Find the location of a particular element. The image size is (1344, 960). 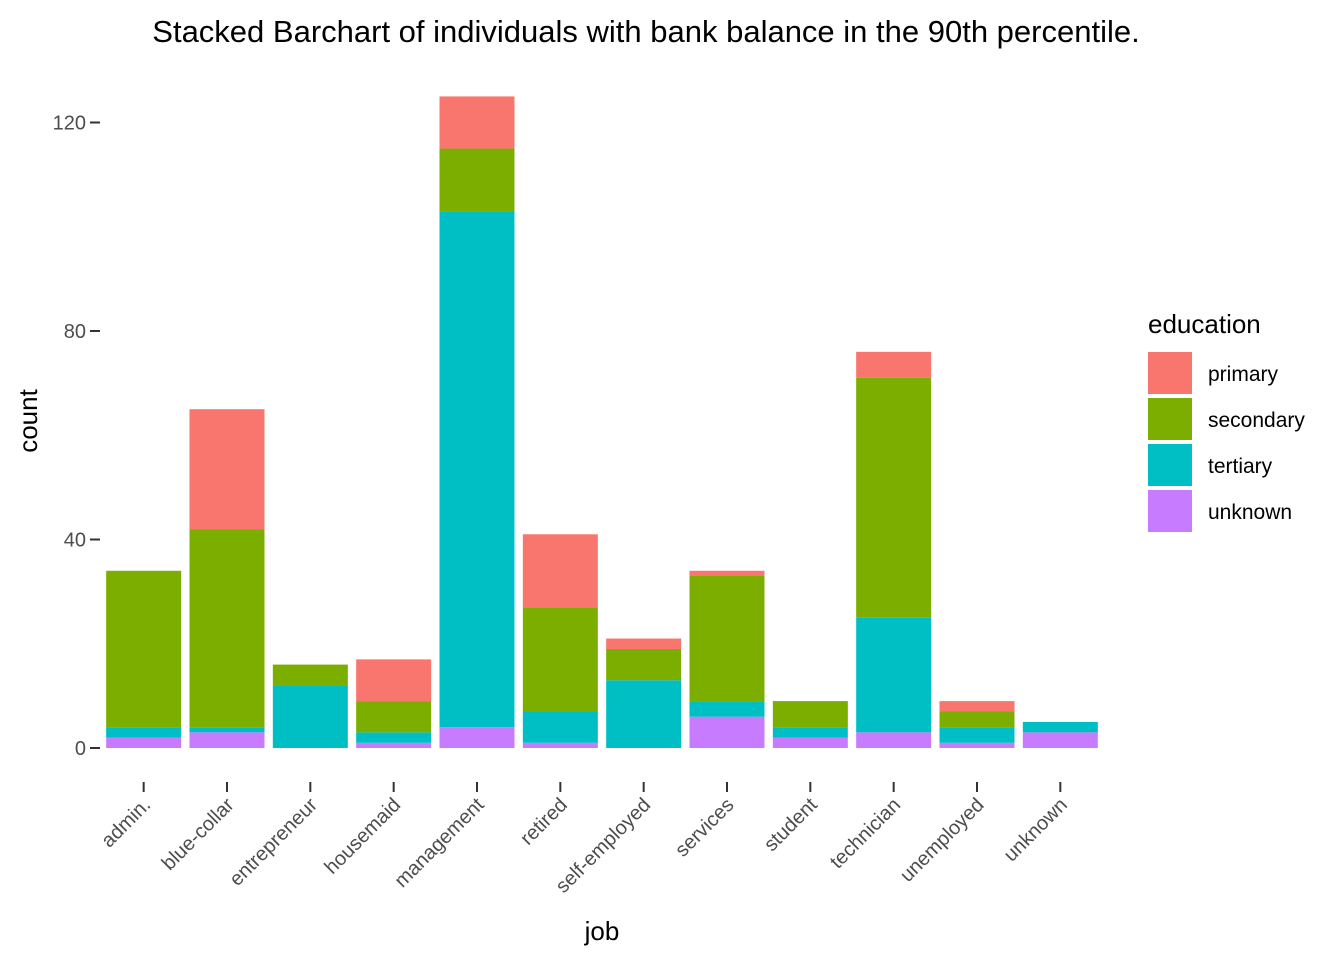

bar-retired-secondary is located at coordinates (560, 659).